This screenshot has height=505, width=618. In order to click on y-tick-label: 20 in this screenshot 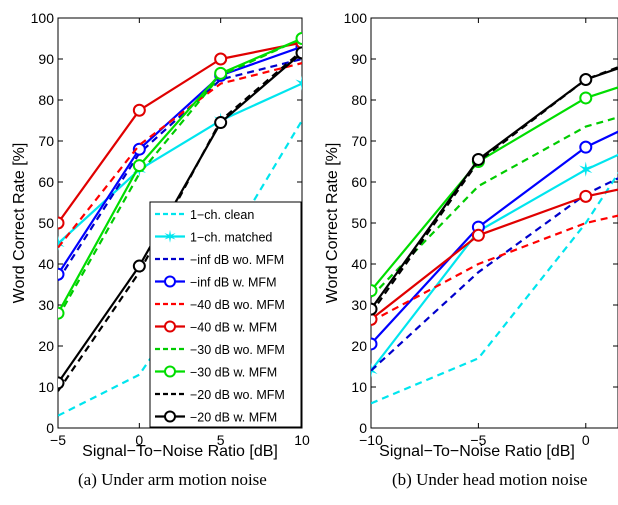, I will do `click(46, 346)`.